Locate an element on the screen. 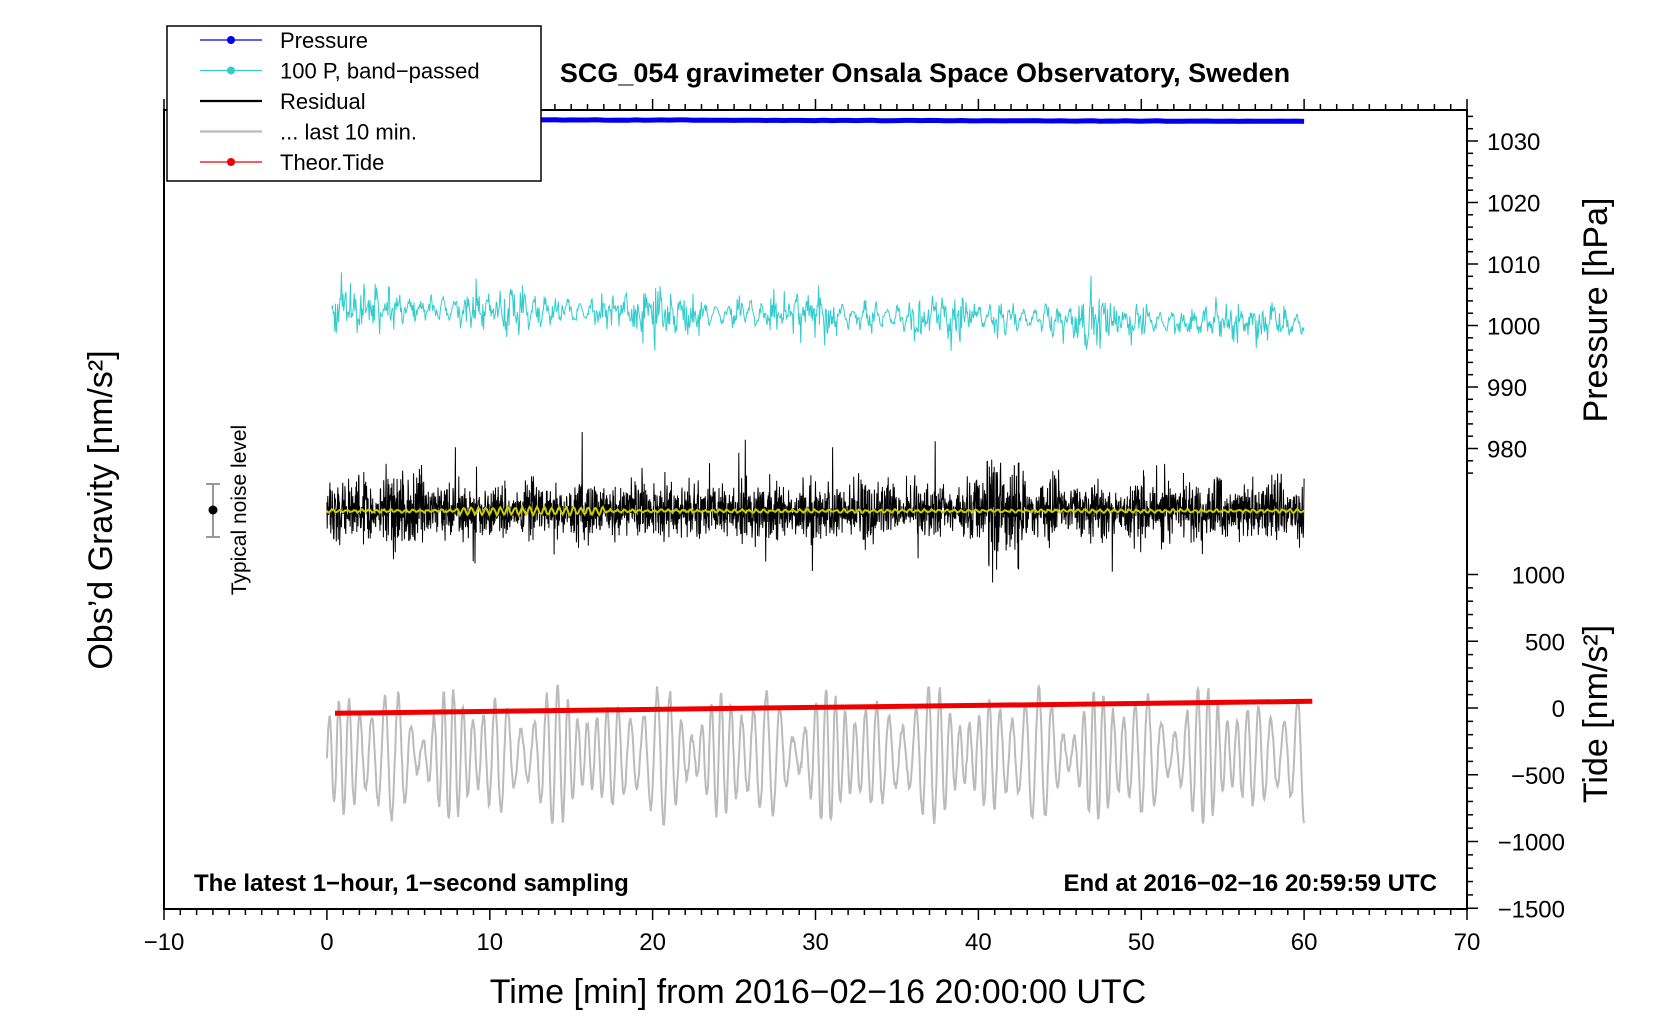  x-tick-labels: −10 0 10 20 30 40 50 60 70 is located at coordinates (812, 942).